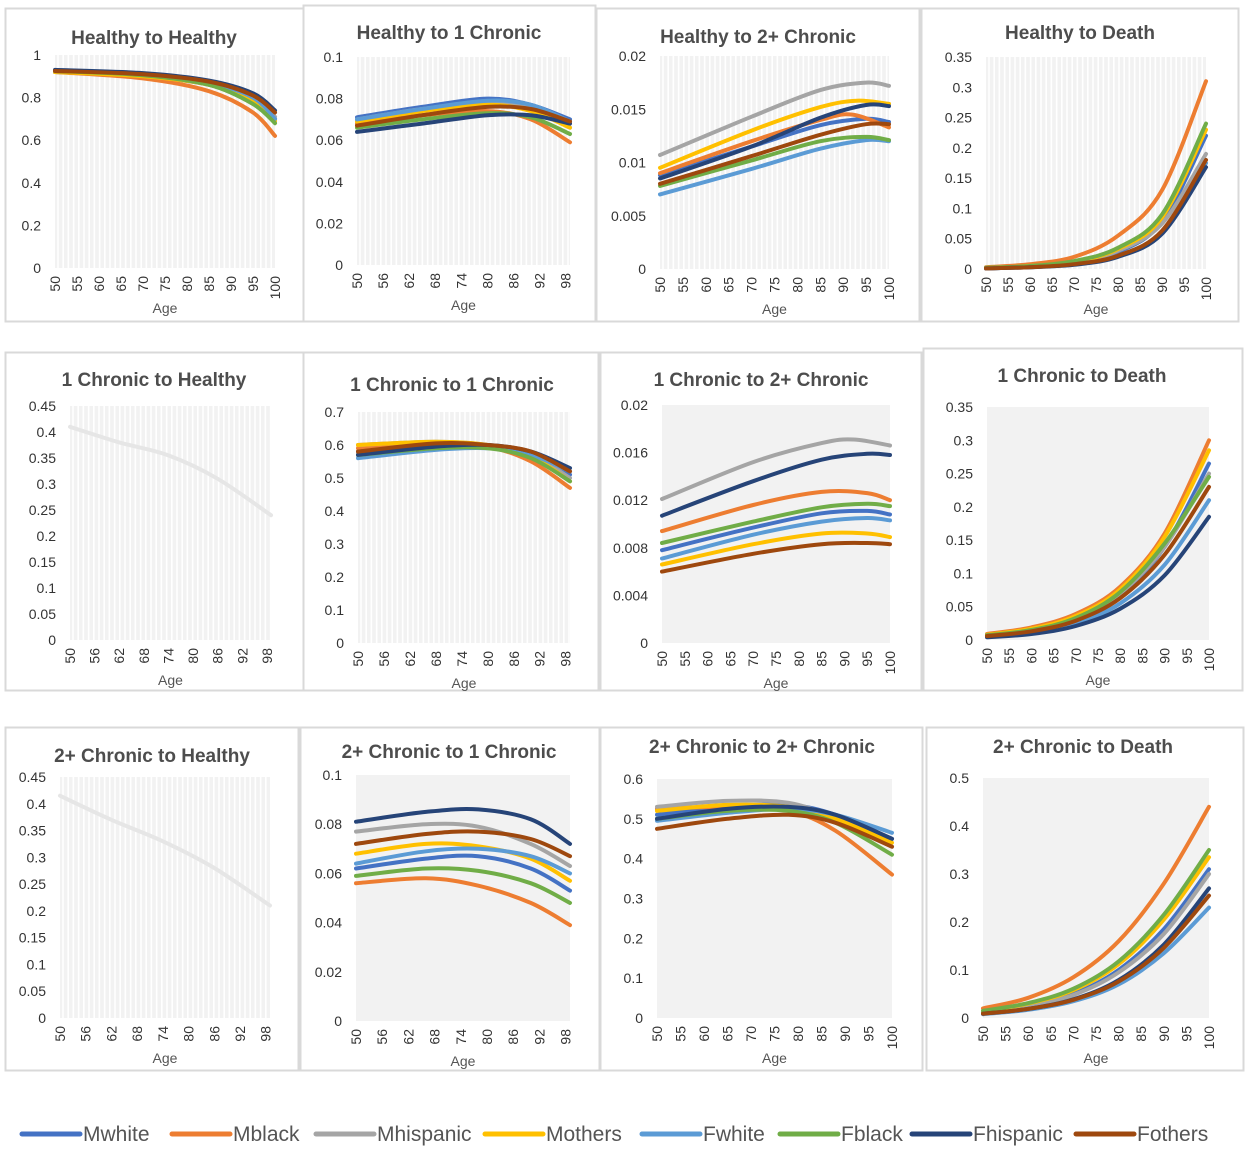  I want to click on series-line-fhispanic, so click(774, 141).